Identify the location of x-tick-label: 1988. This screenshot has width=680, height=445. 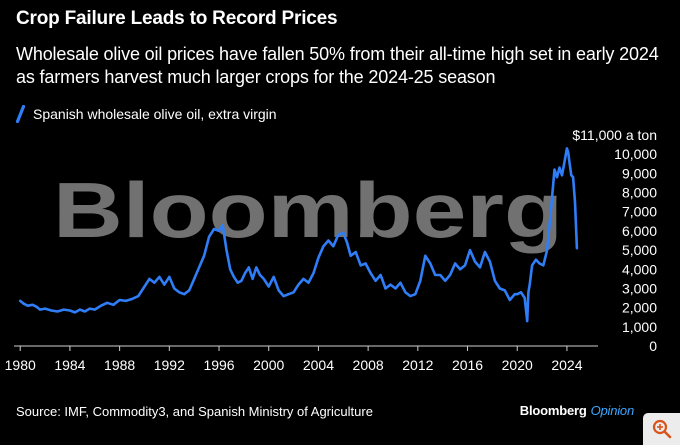
(119, 365).